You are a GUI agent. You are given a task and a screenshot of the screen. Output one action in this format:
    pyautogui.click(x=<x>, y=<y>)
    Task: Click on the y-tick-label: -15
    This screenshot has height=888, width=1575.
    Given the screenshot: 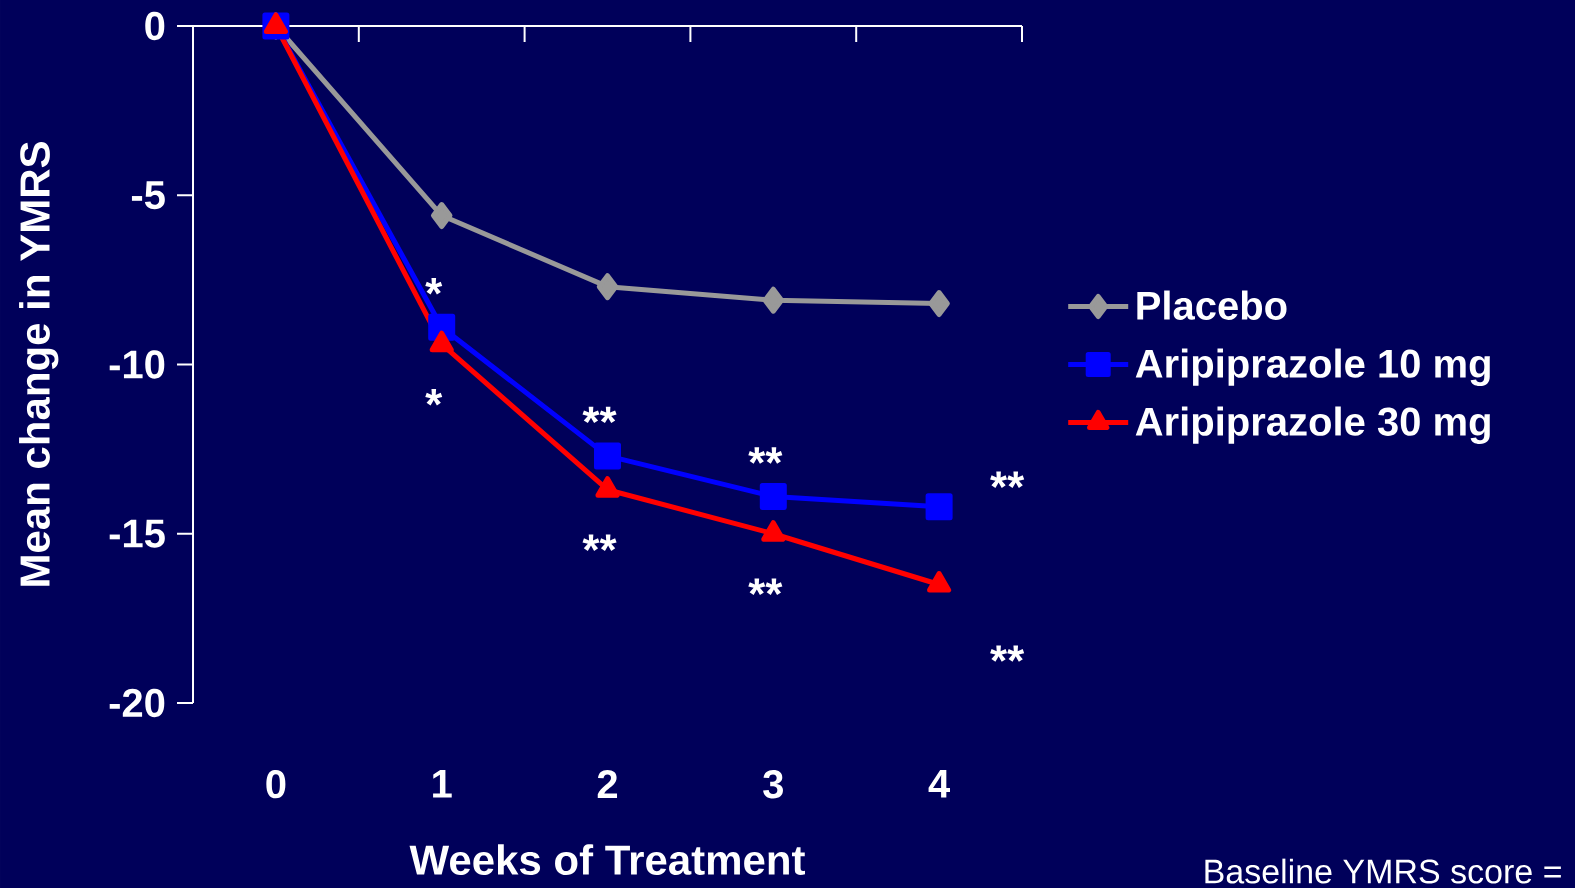 What is the action you would take?
    pyautogui.click(x=137, y=533)
    